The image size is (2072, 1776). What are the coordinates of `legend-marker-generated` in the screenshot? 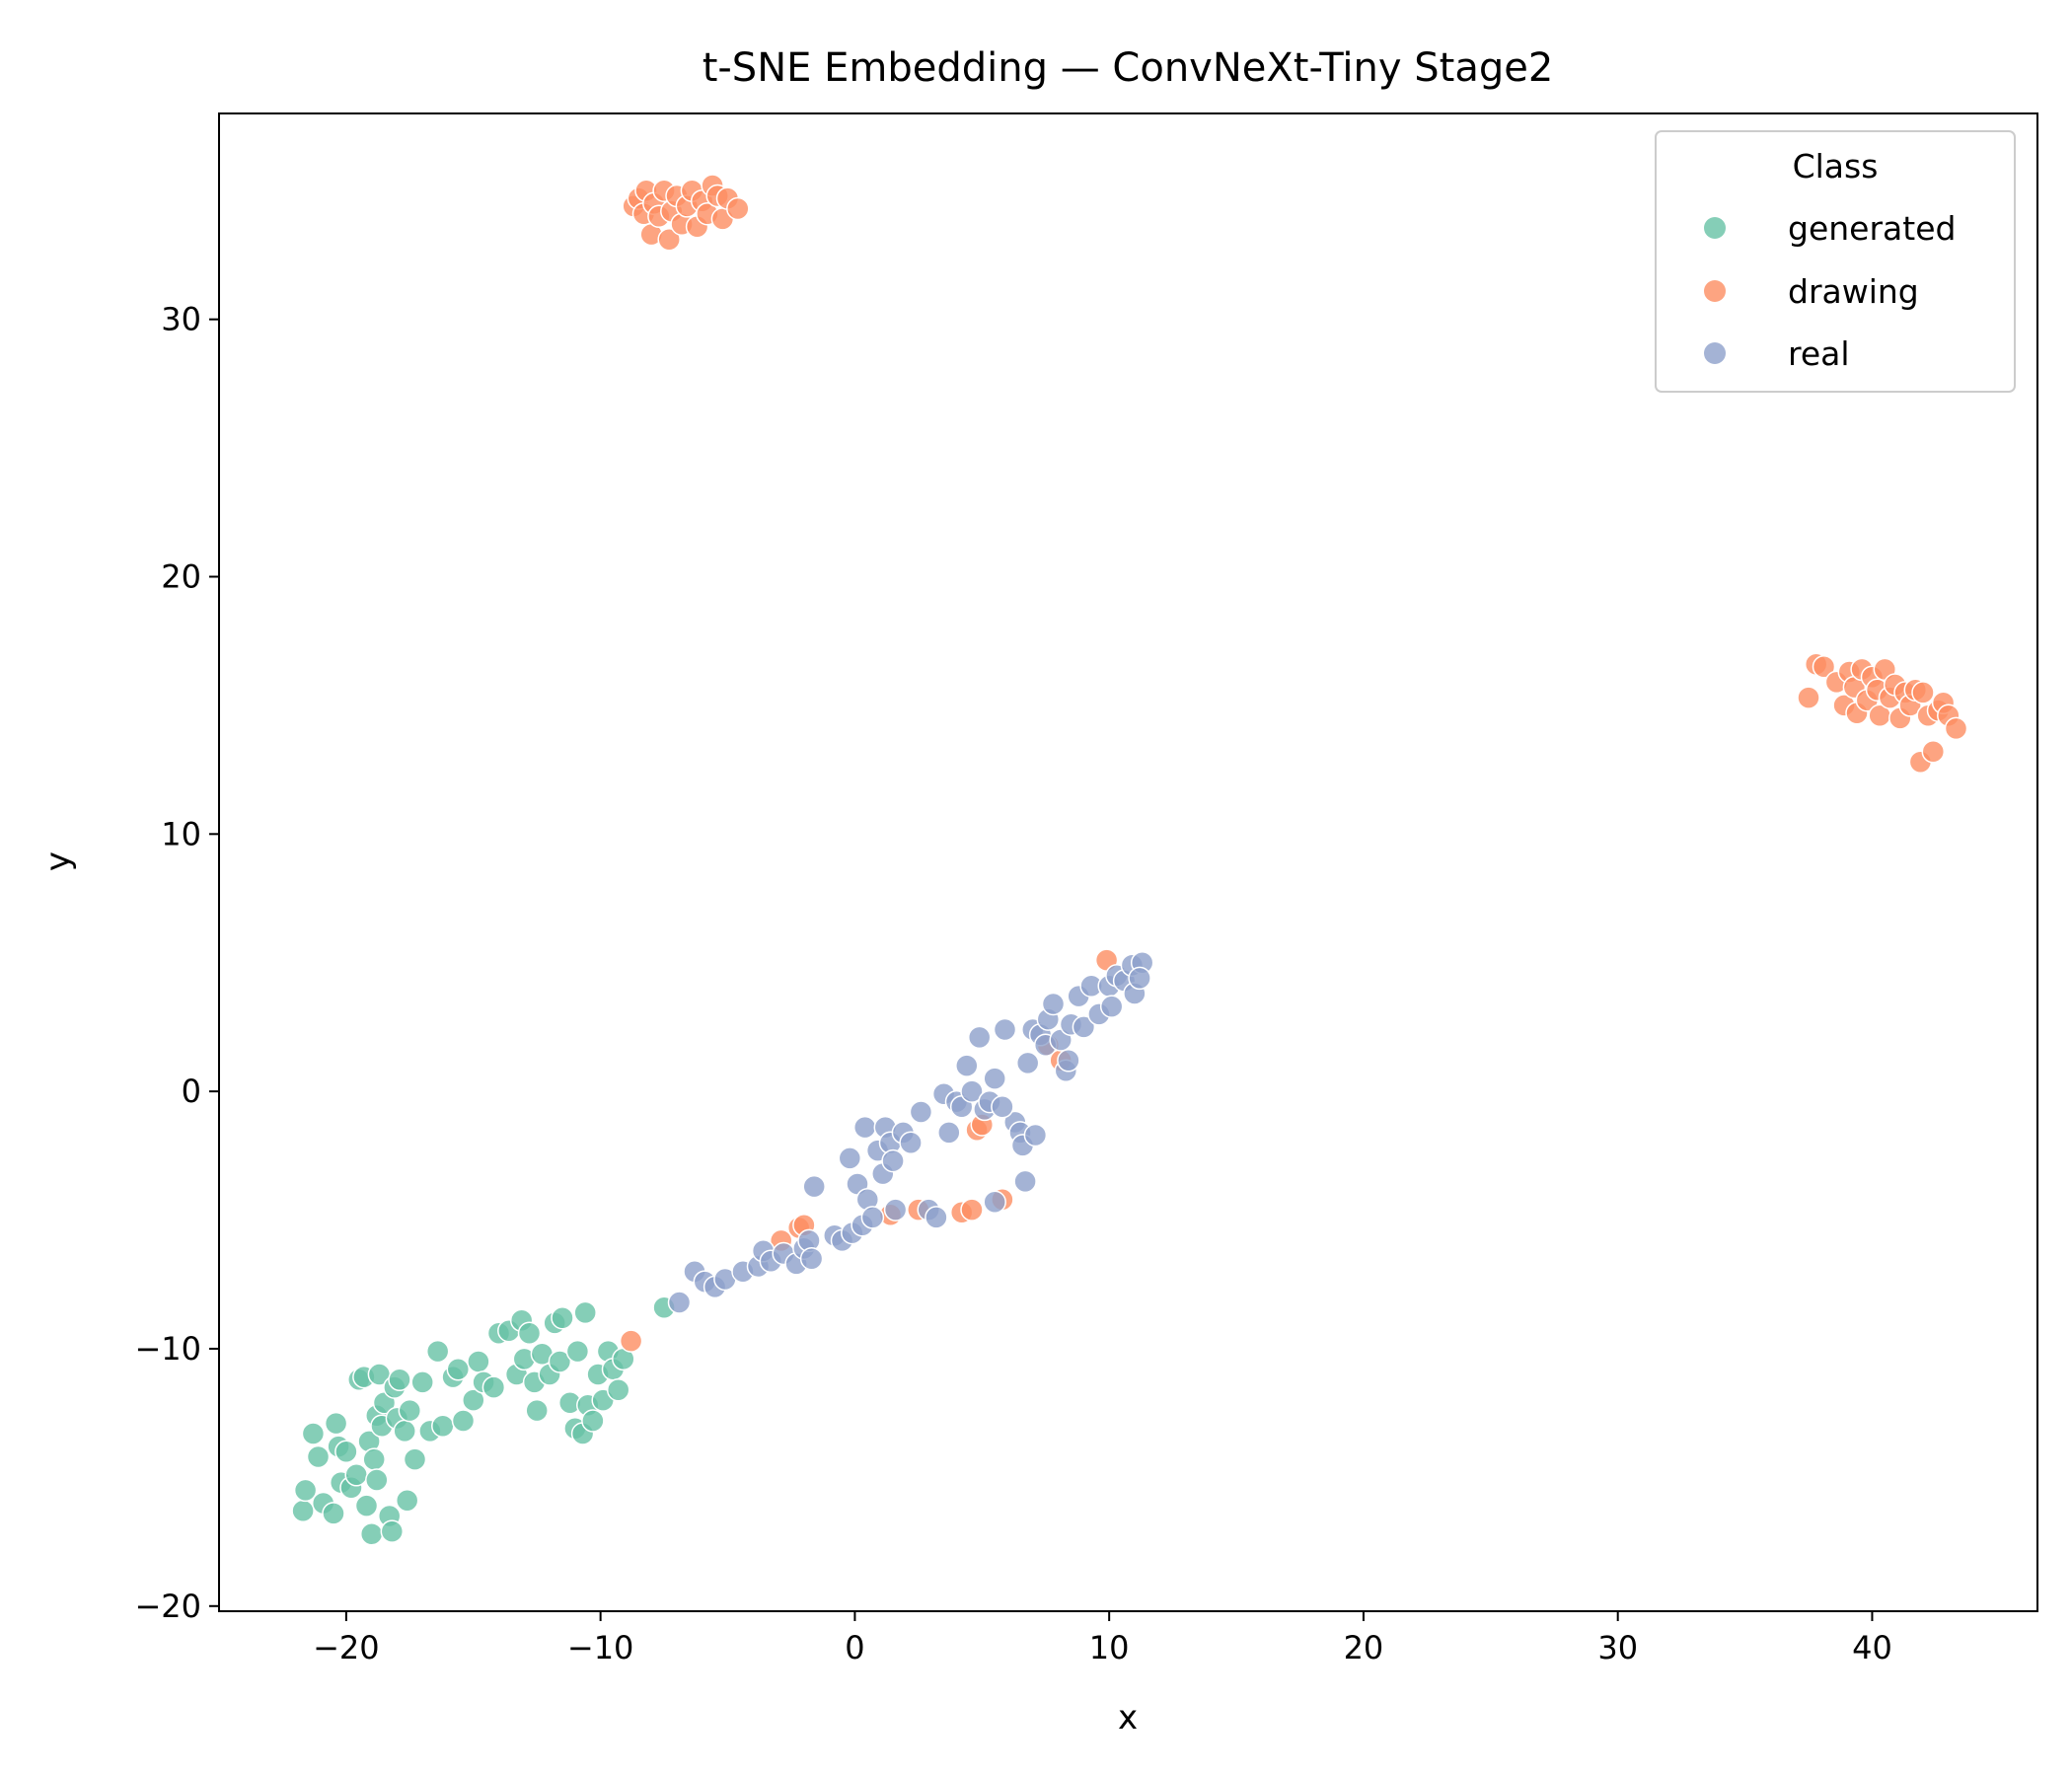 It's located at (1715, 228).